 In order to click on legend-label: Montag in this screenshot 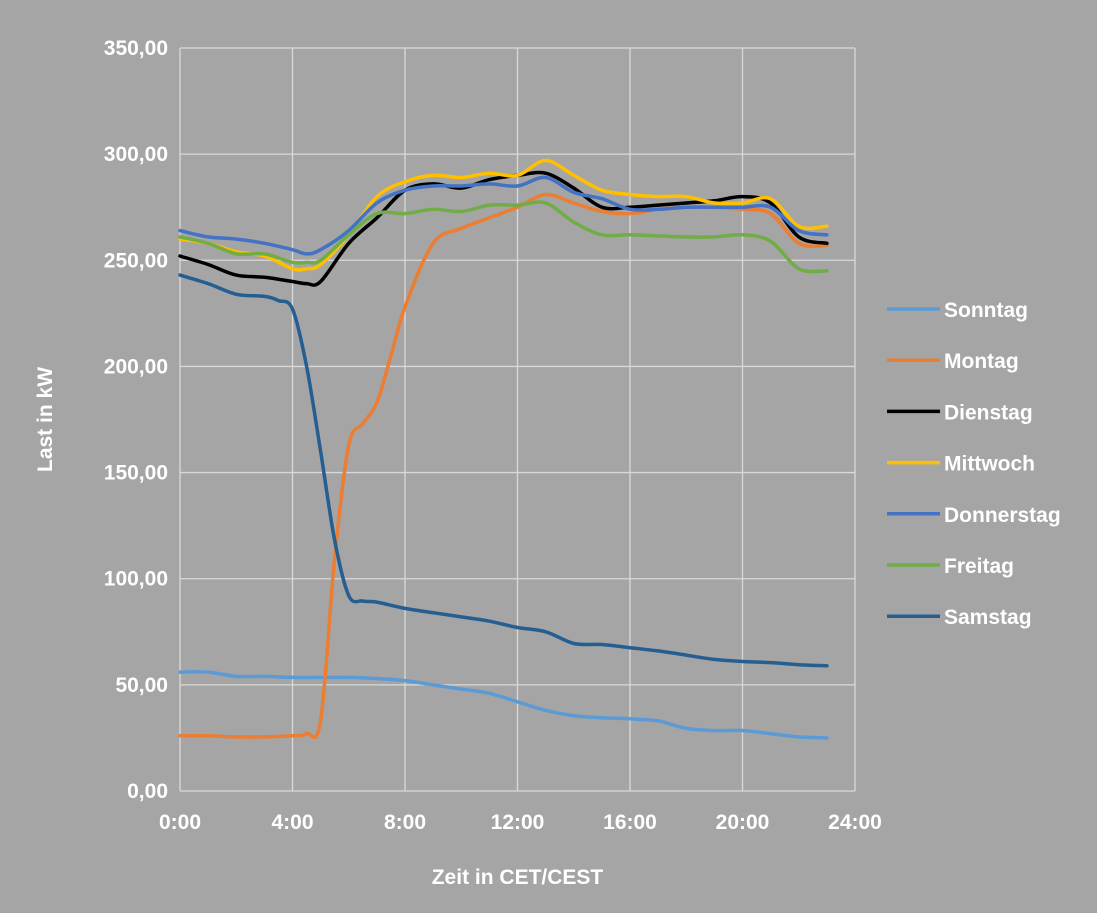, I will do `click(981, 361)`.